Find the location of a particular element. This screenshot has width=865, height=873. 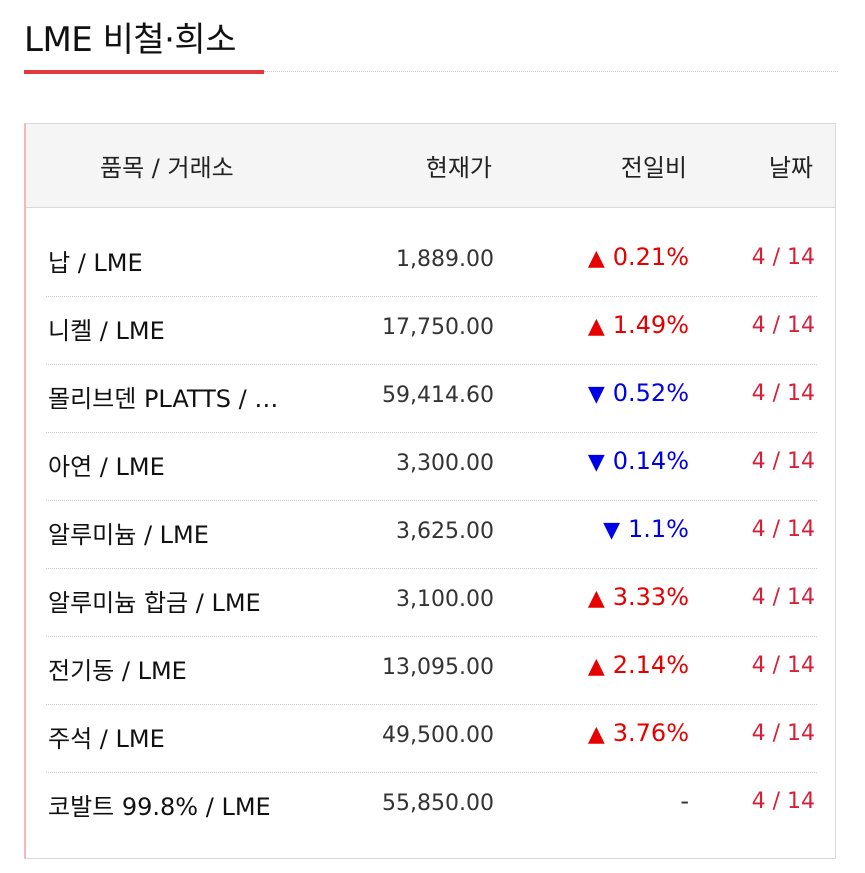

table-row: 알루미늄 합금 / LME 3,100.00 ▲ 3.33% 4 / 14 is located at coordinates (431, 603).